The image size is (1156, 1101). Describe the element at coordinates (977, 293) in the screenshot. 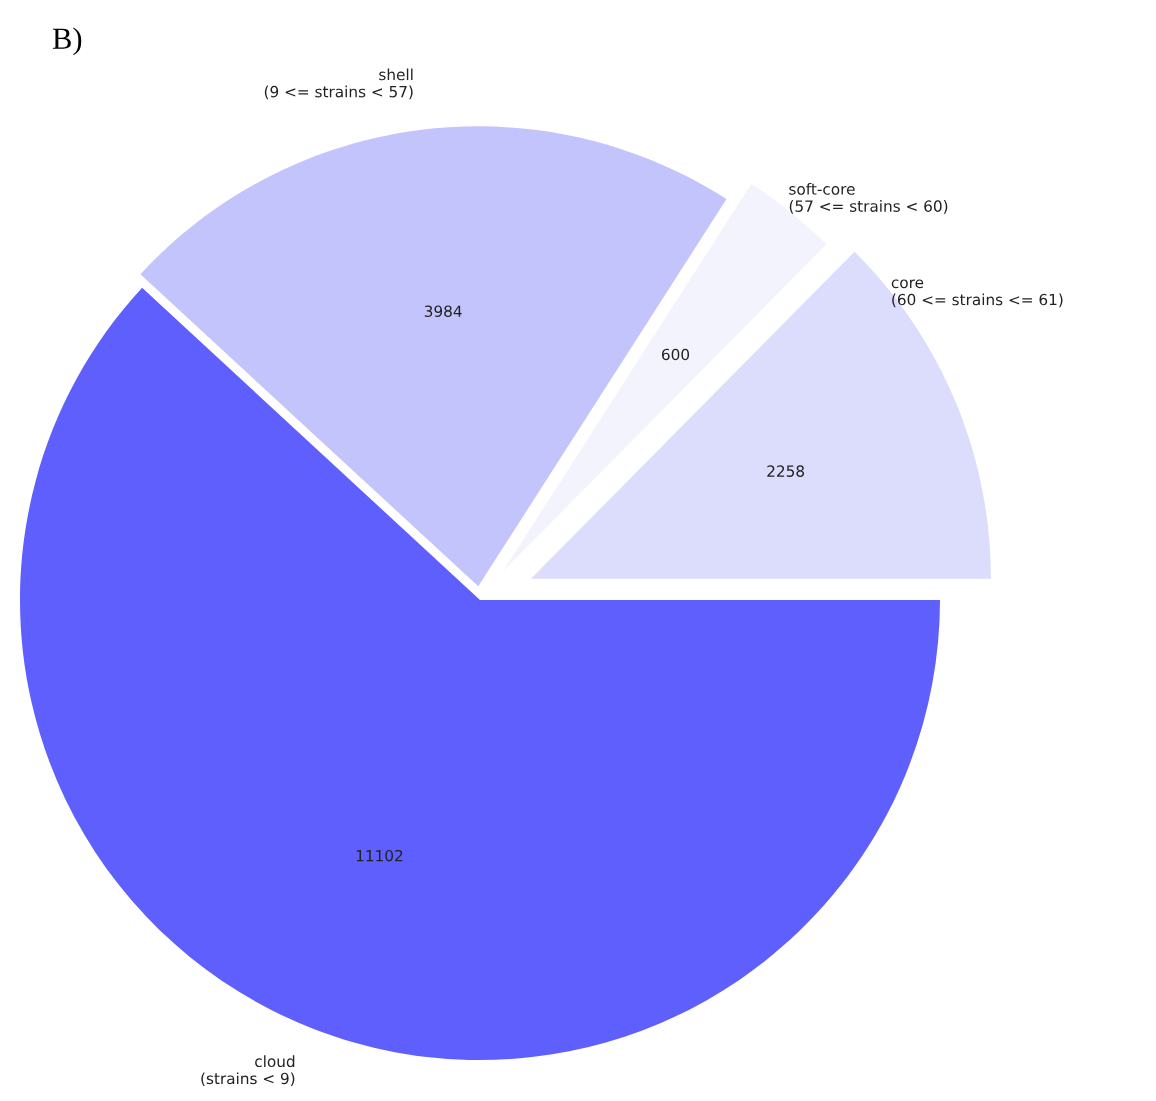

I see `slice-label: core (60 <= strains <= 61)` at that location.